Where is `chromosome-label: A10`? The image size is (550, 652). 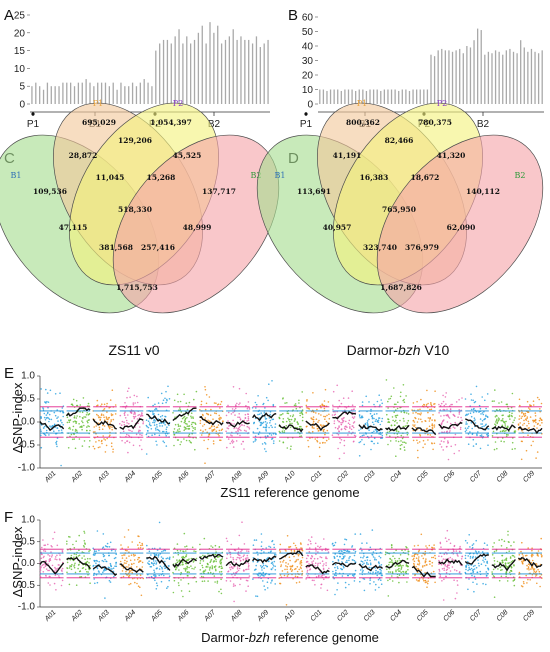 chromosome-label: A10 is located at coordinates (289, 477).